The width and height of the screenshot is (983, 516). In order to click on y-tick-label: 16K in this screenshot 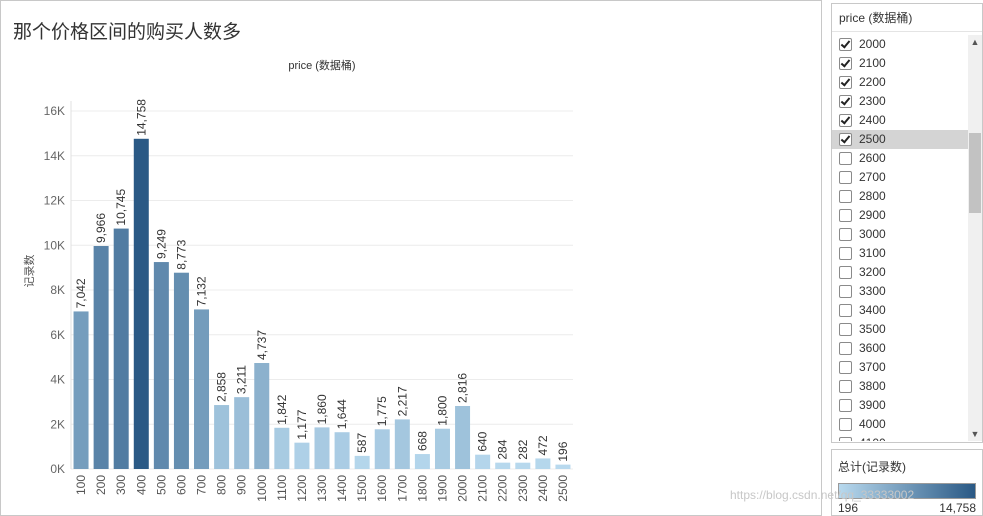, I will do `click(54, 111)`.